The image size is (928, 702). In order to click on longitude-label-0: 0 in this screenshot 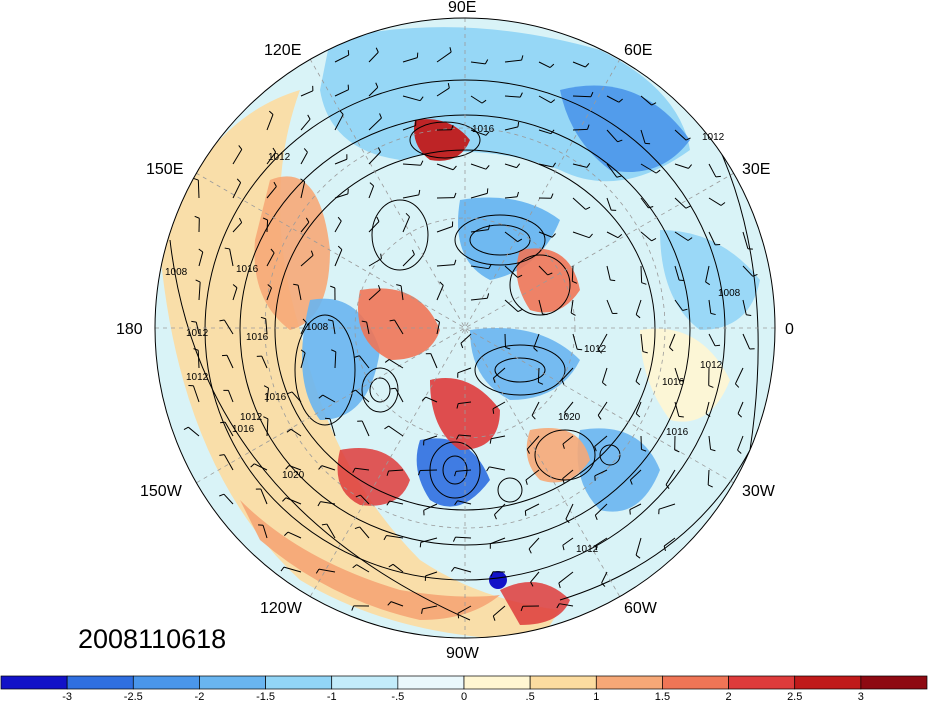, I will do `click(789, 329)`.